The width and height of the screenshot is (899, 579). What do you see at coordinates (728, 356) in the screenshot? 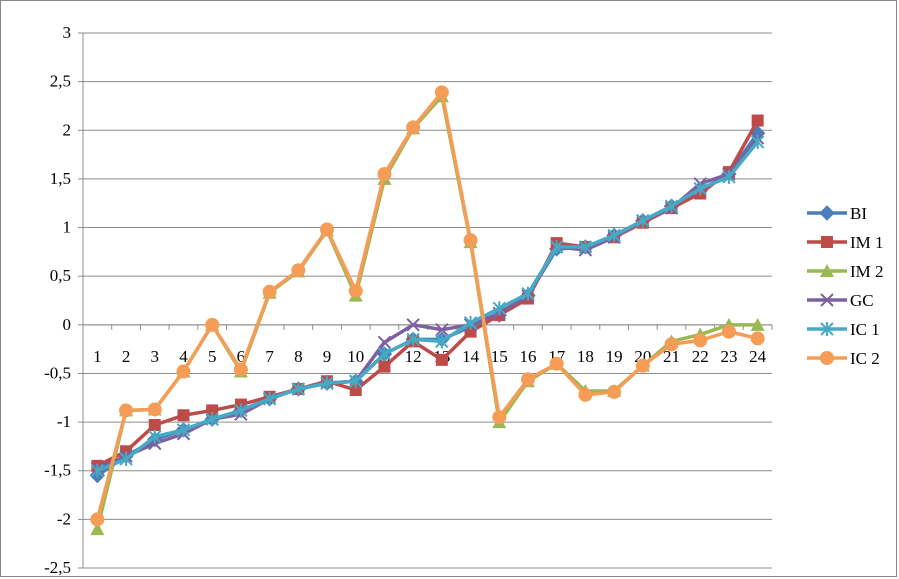
I see `x-tick-label: 23` at bounding box center [728, 356].